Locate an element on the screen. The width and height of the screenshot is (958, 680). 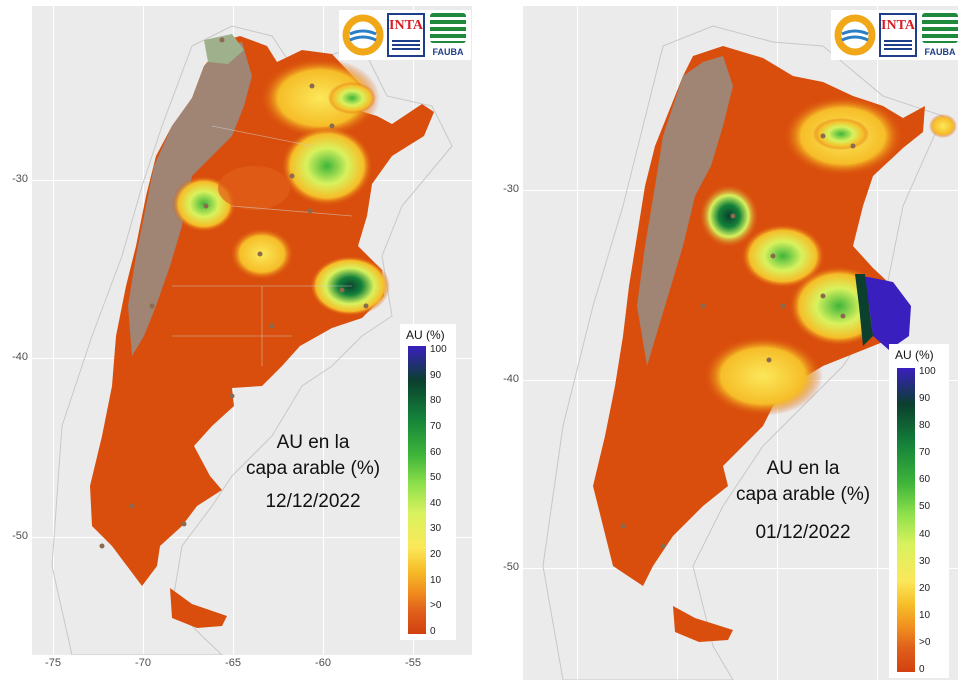
left-map-title: AU en la capa arable (%) is located at coordinates (313, 455).